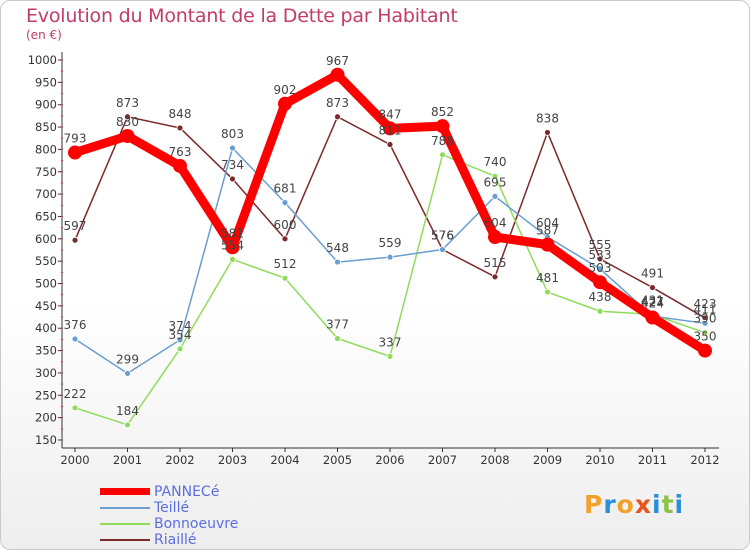  Describe the element at coordinates (127, 460) in the screenshot. I see `x-tick-label: 2001` at that location.